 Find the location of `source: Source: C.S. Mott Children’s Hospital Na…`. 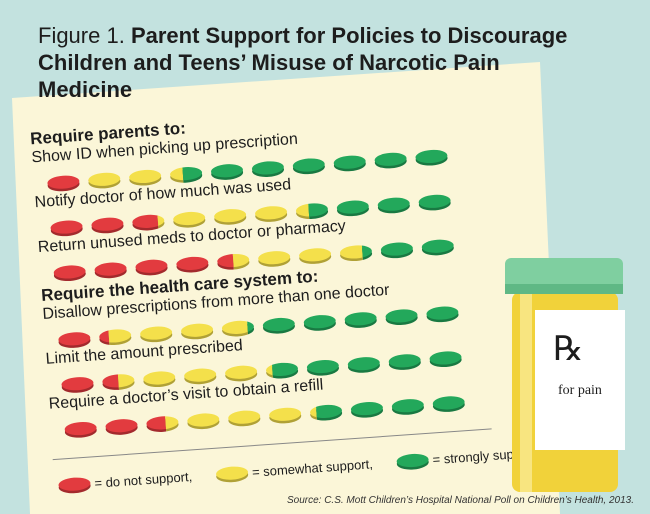

source: Source: C.S. Mott Children’s Hospital Na… is located at coordinates (460, 500).